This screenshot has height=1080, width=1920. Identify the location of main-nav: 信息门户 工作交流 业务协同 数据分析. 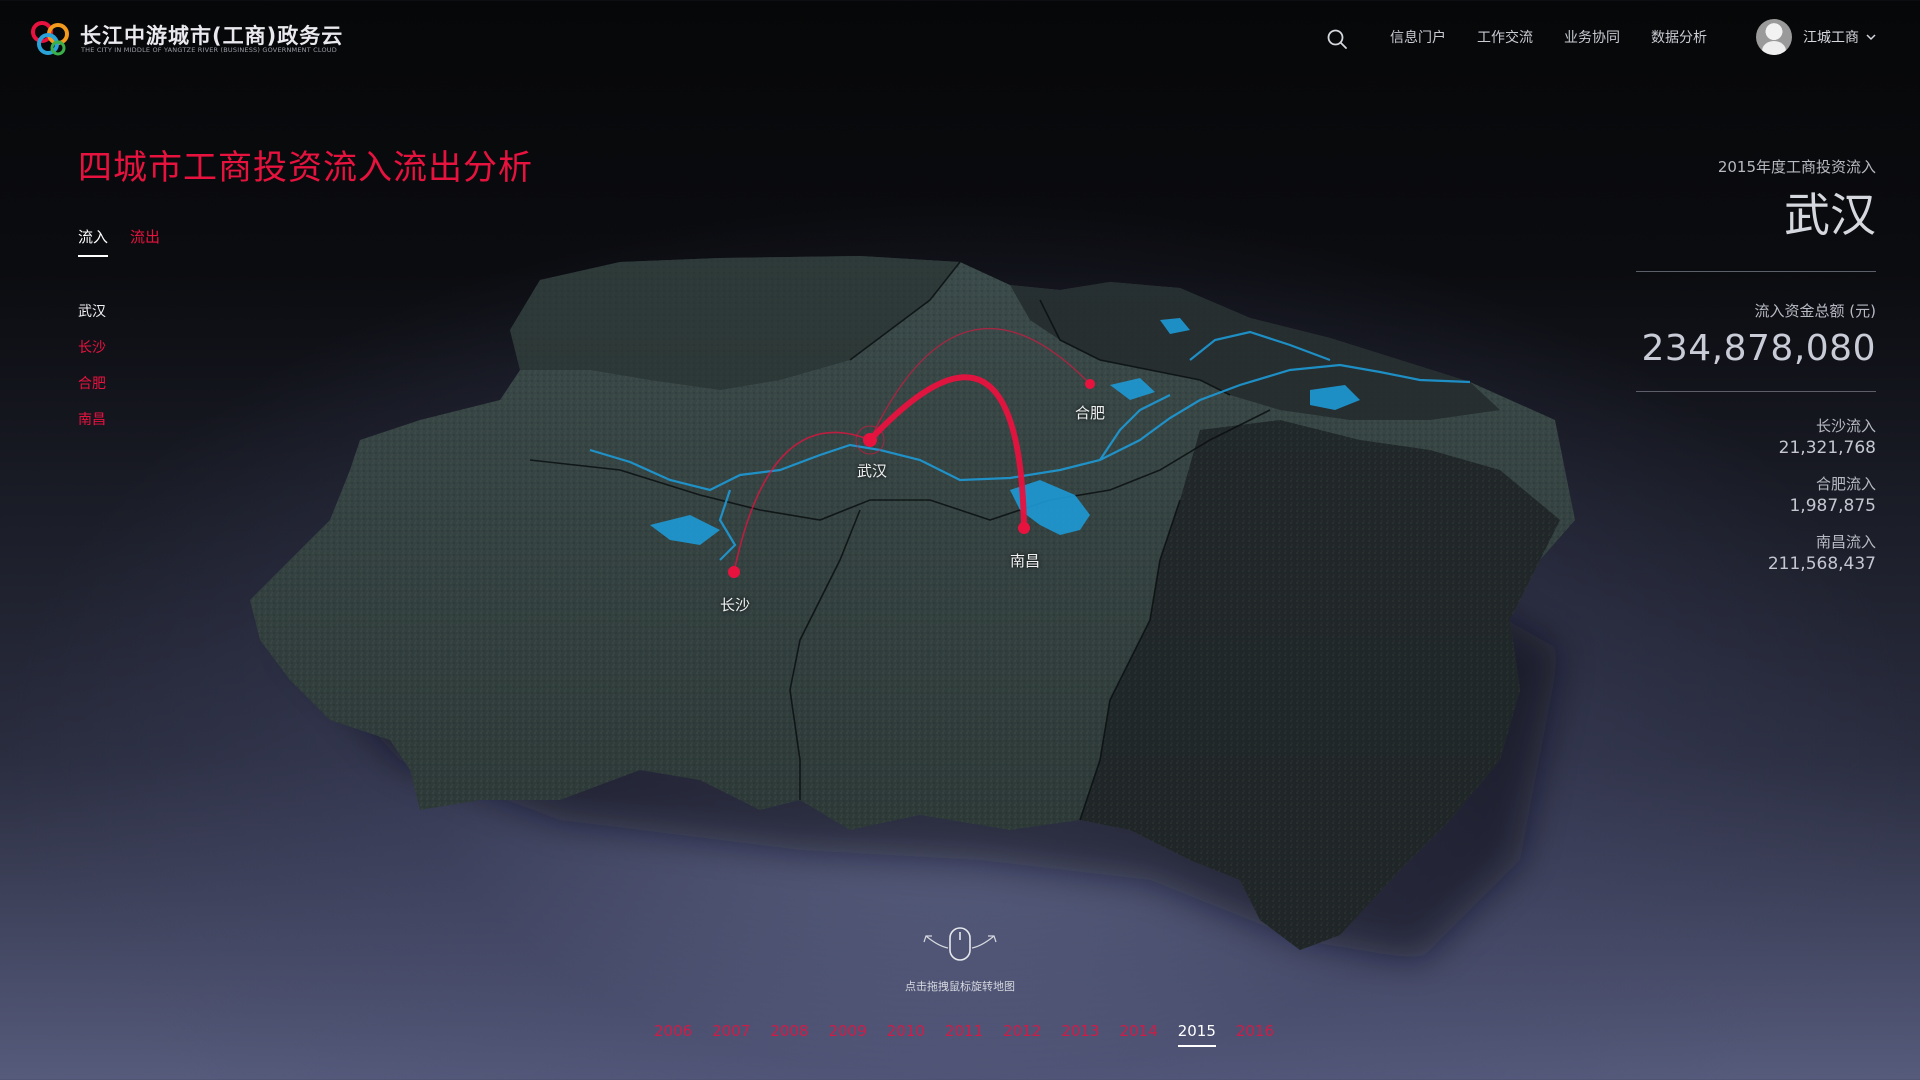
(1564, 37).